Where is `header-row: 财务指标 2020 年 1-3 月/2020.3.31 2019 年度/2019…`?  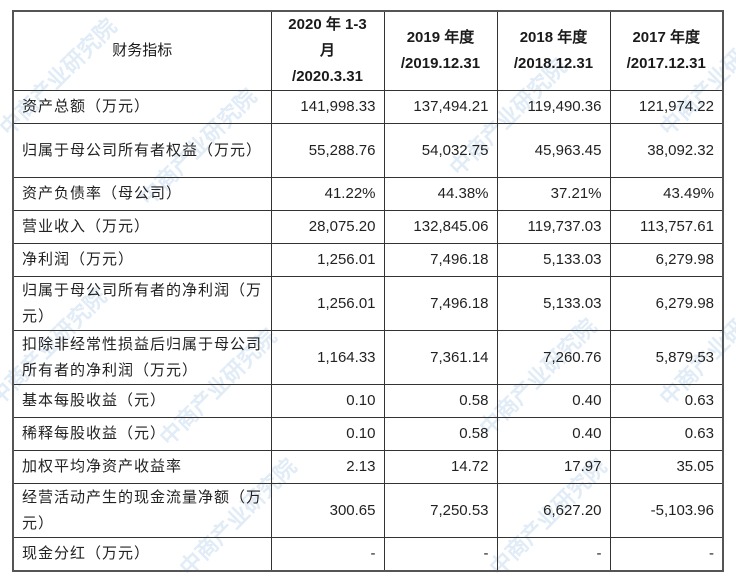
header-row: 财务指标 2020 年 1-3 月/2020.3.31 2019 年度/2019… is located at coordinates (368, 50).